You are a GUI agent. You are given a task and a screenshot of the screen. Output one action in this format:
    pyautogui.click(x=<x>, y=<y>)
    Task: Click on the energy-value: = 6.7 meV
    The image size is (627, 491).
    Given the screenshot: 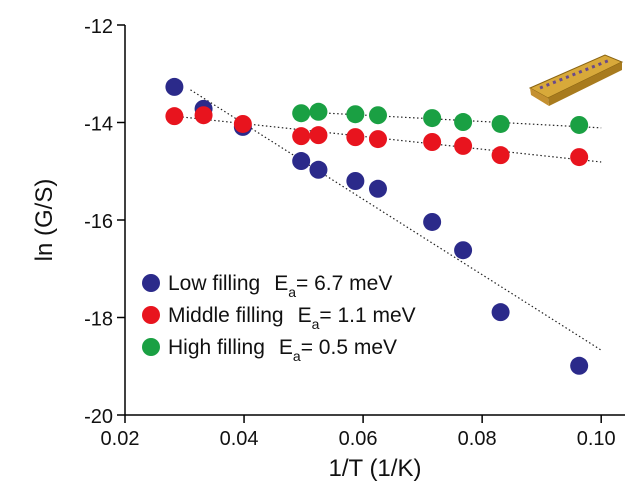 What is the action you would take?
    pyautogui.click(x=344, y=283)
    